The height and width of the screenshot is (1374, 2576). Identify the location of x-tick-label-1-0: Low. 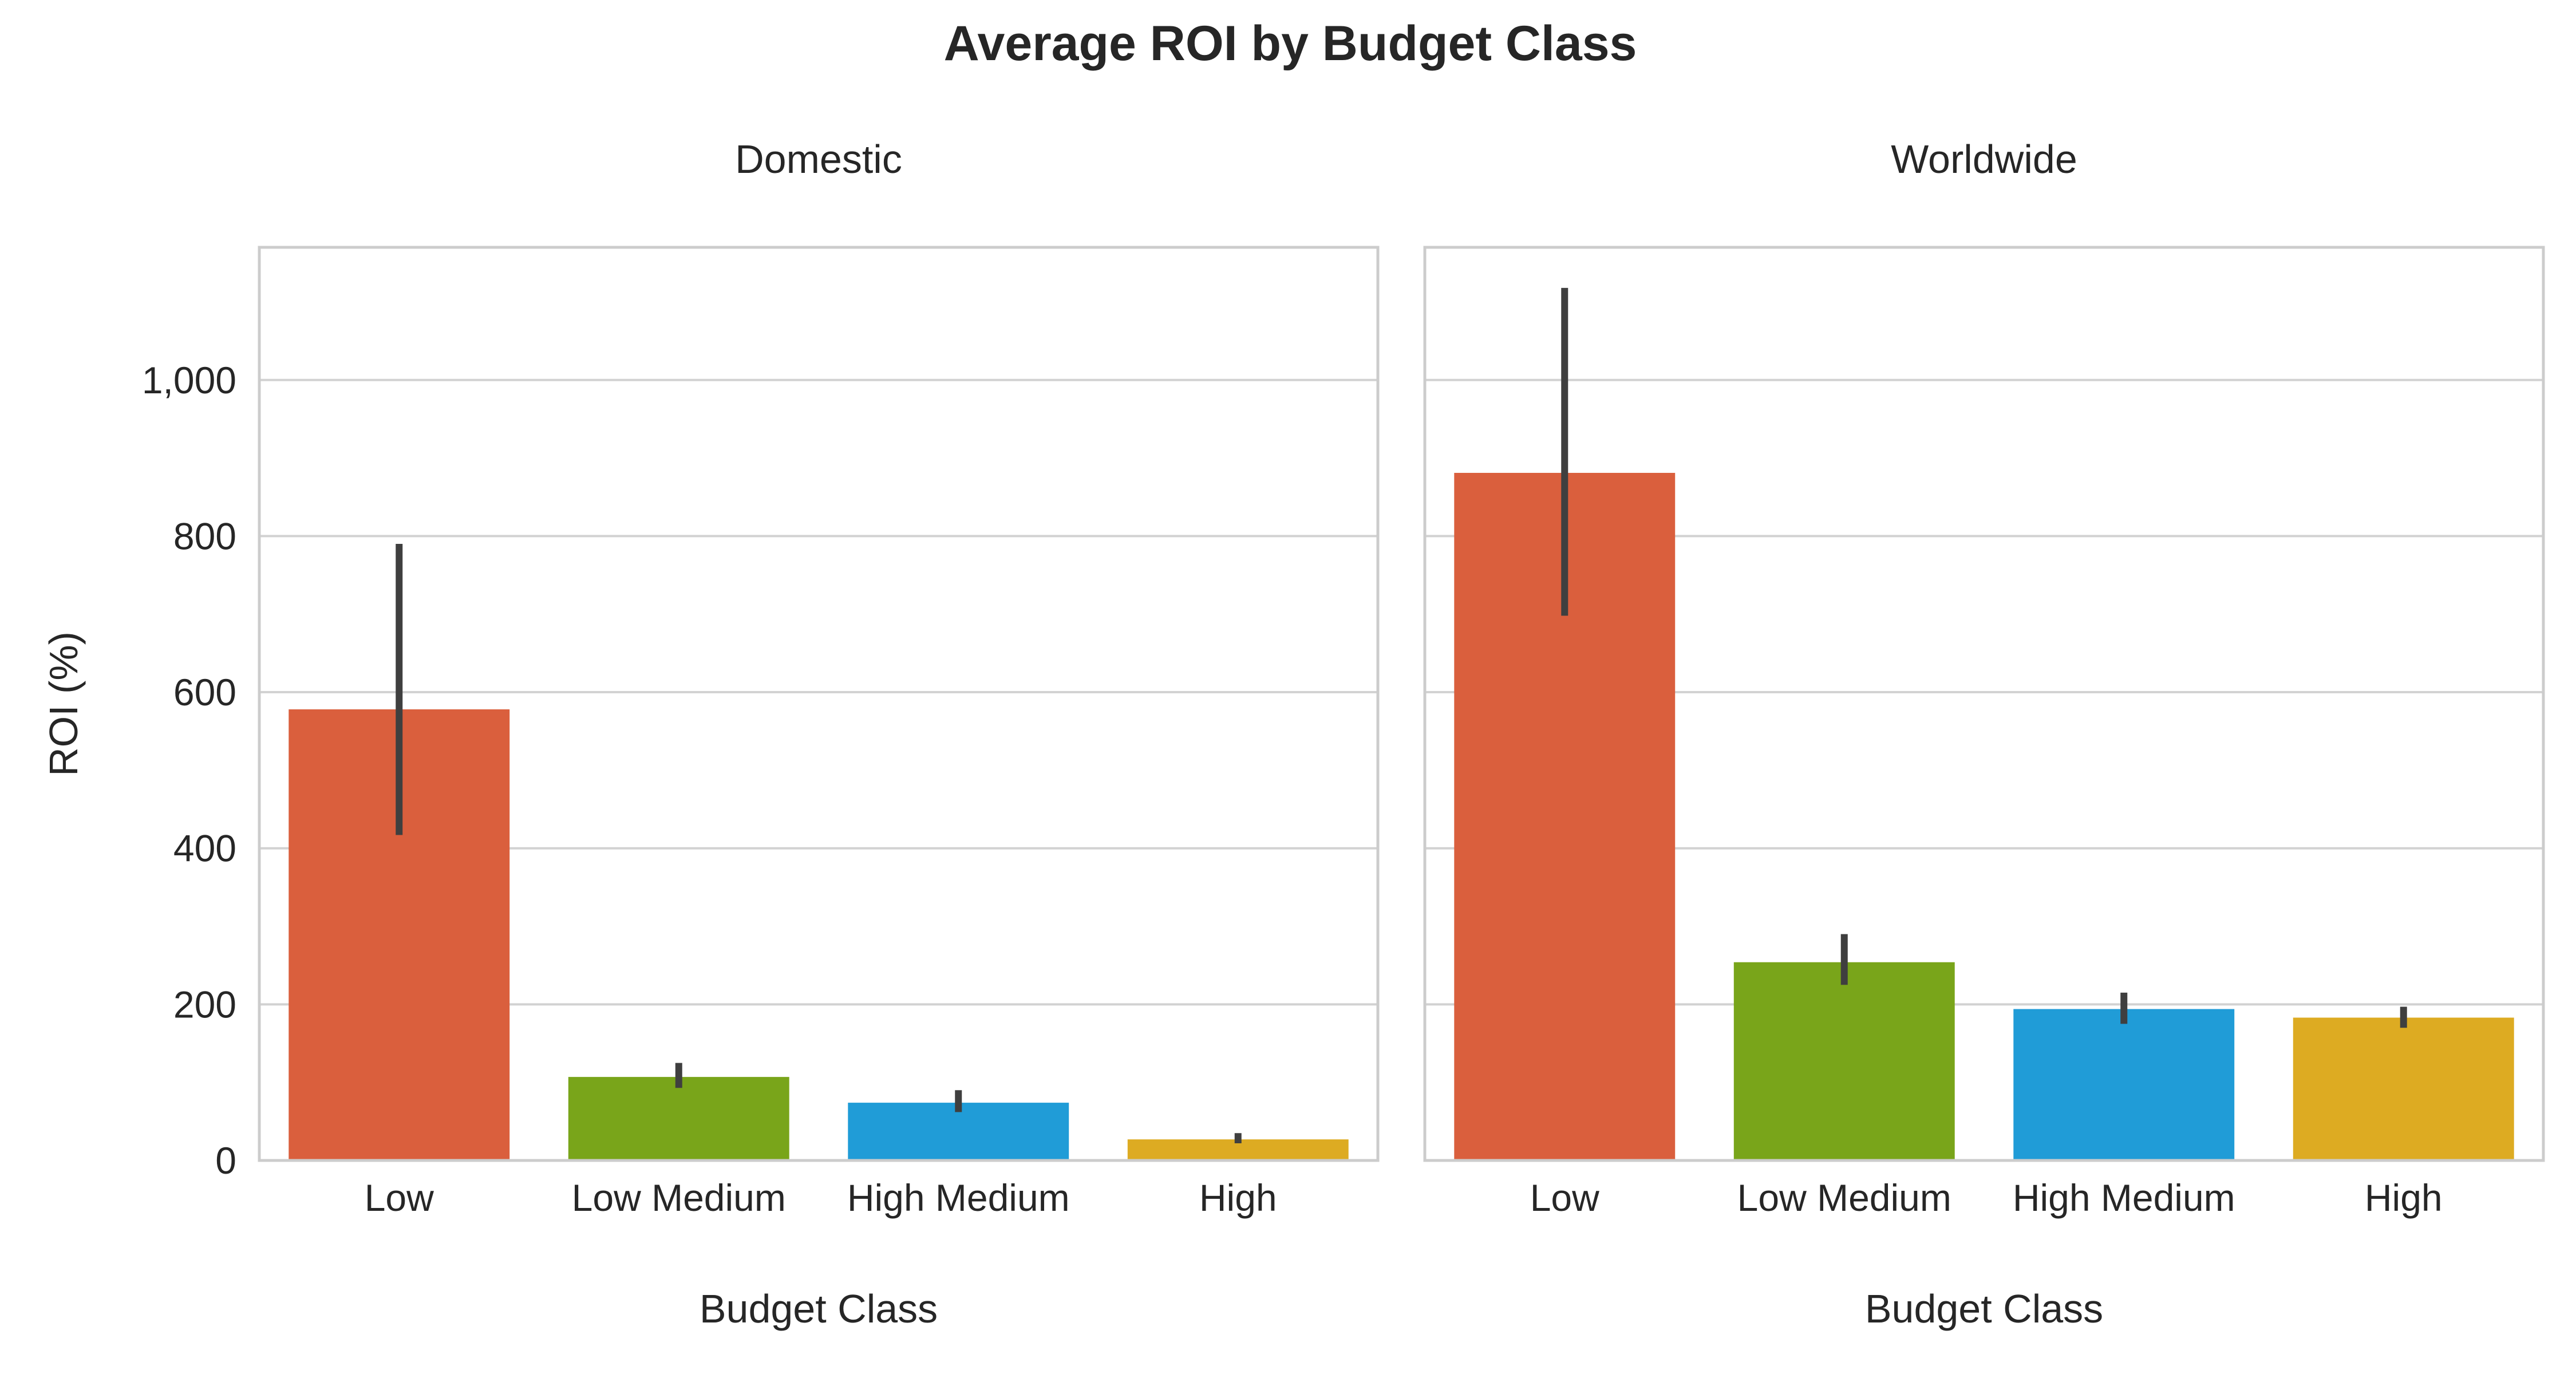
(1564, 1198).